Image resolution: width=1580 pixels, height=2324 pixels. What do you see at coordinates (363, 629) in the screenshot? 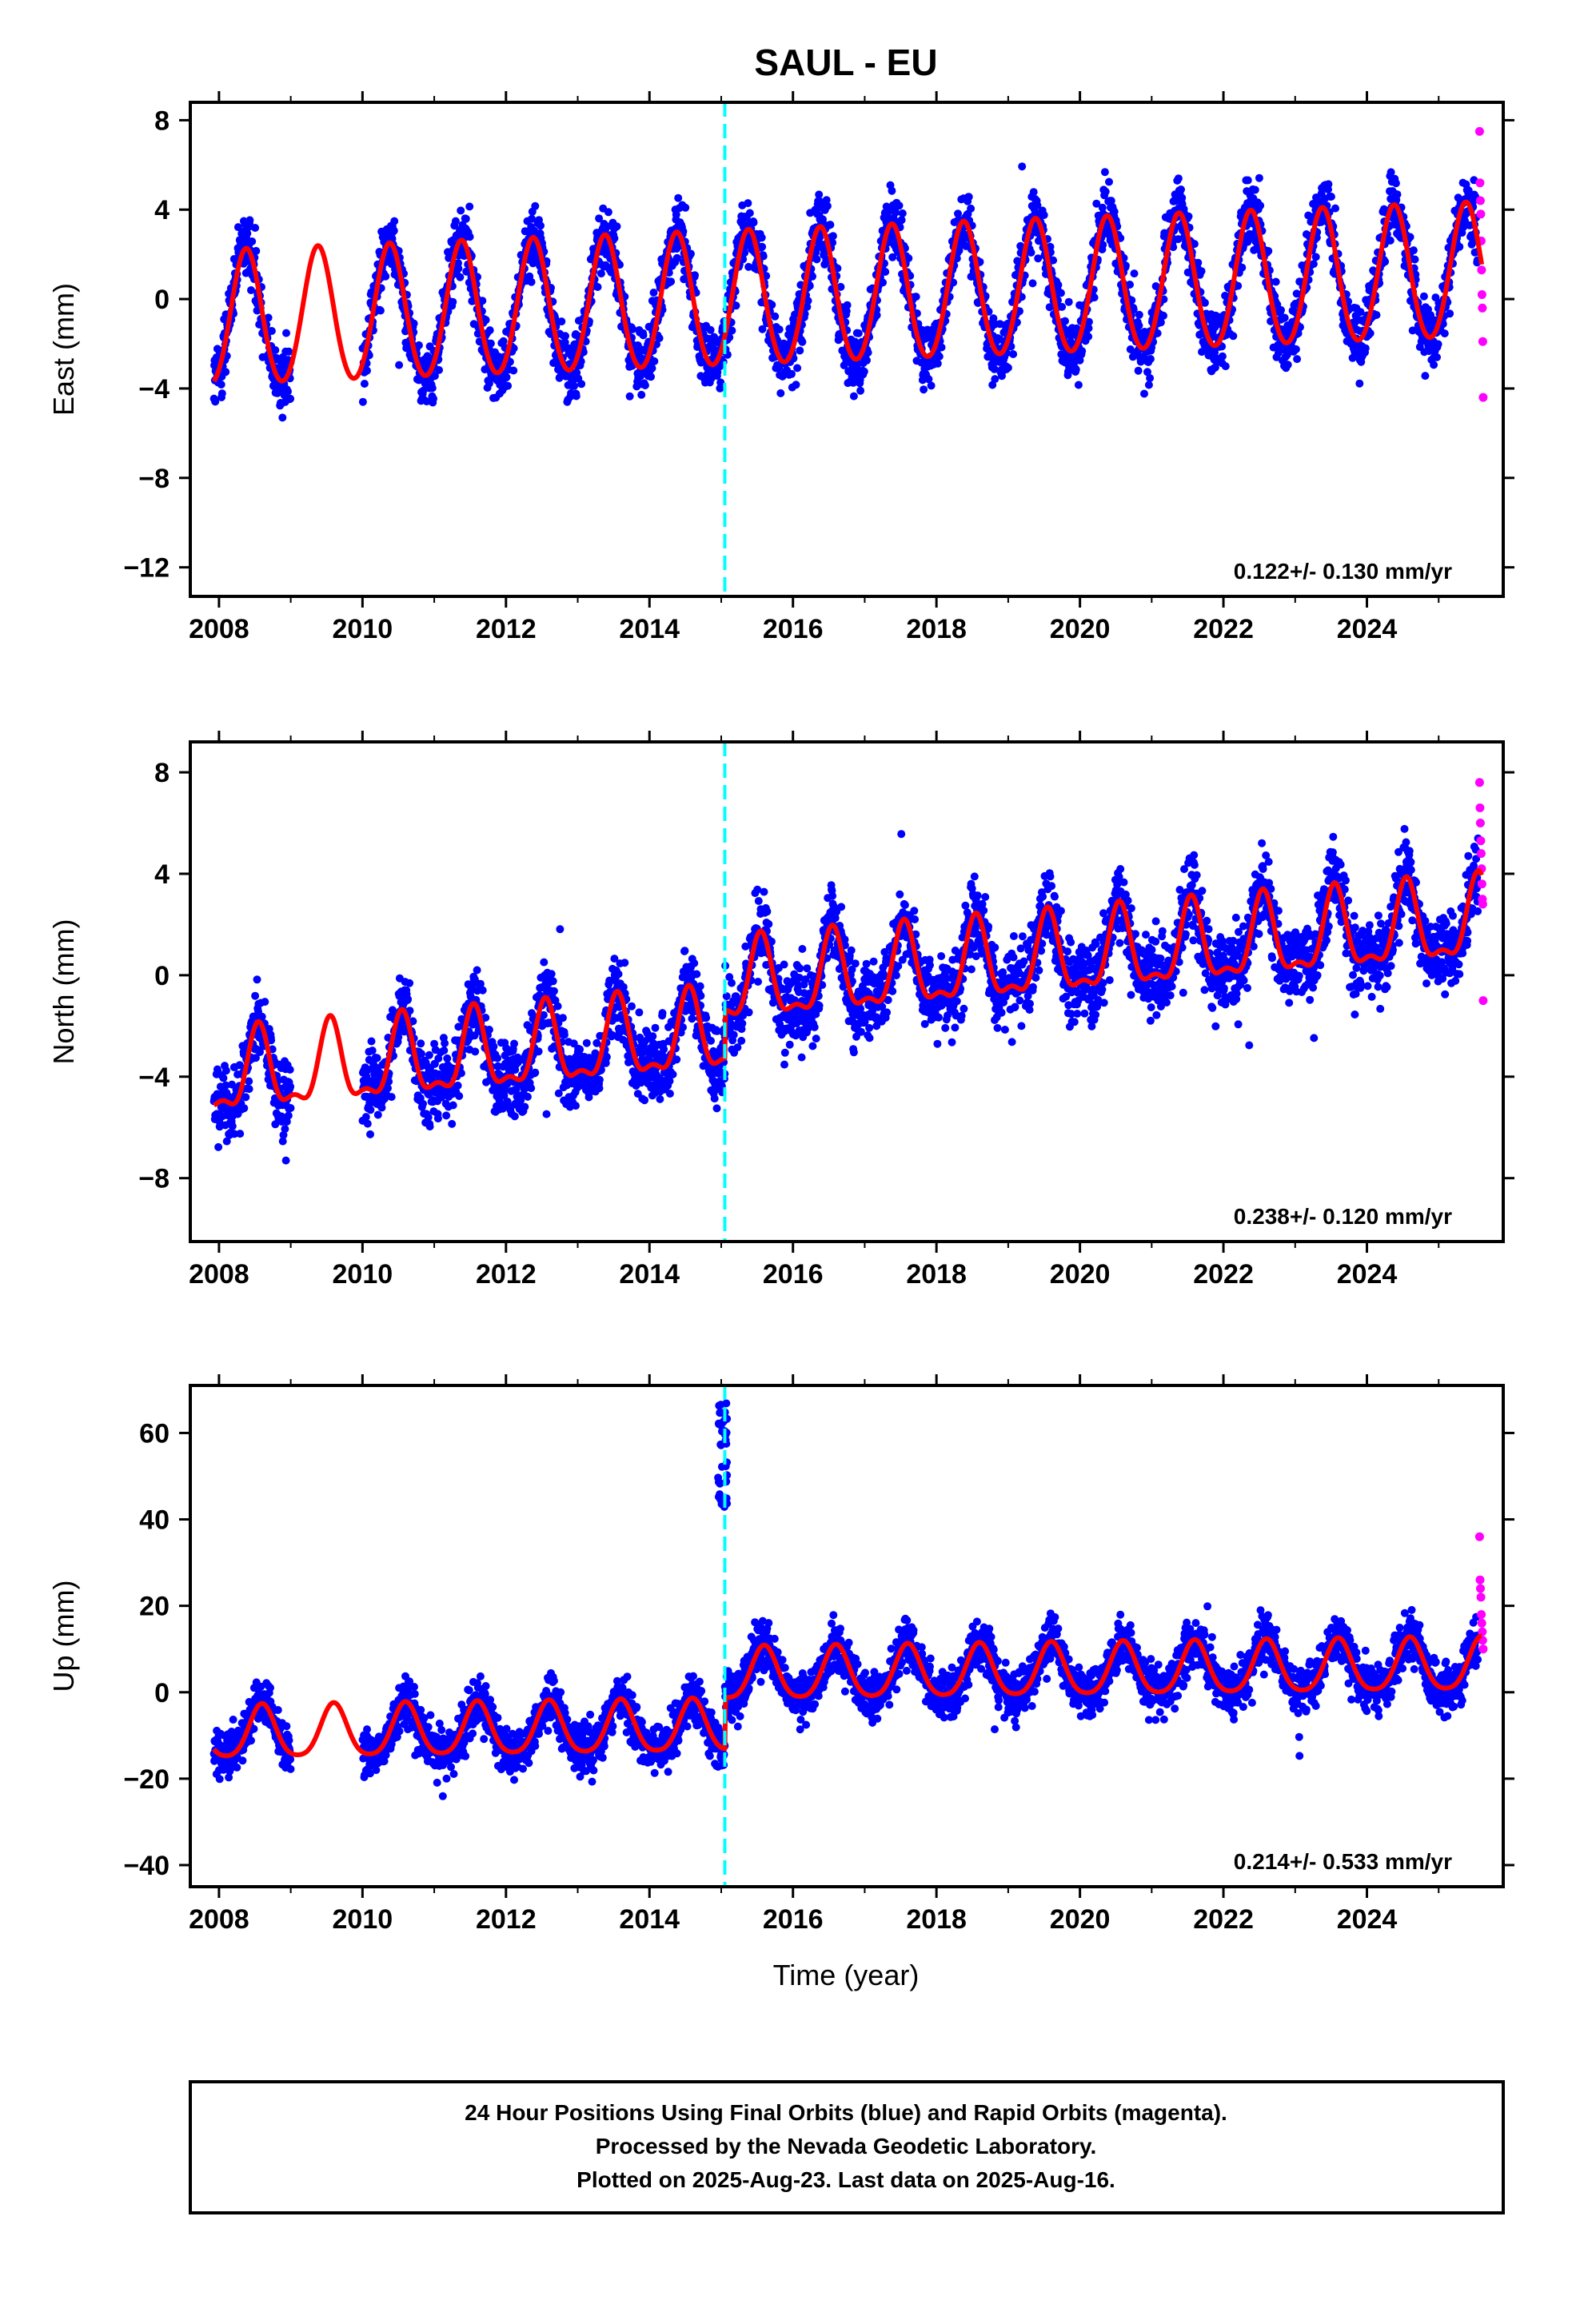
I see `x-tick-label: 2010` at bounding box center [363, 629].